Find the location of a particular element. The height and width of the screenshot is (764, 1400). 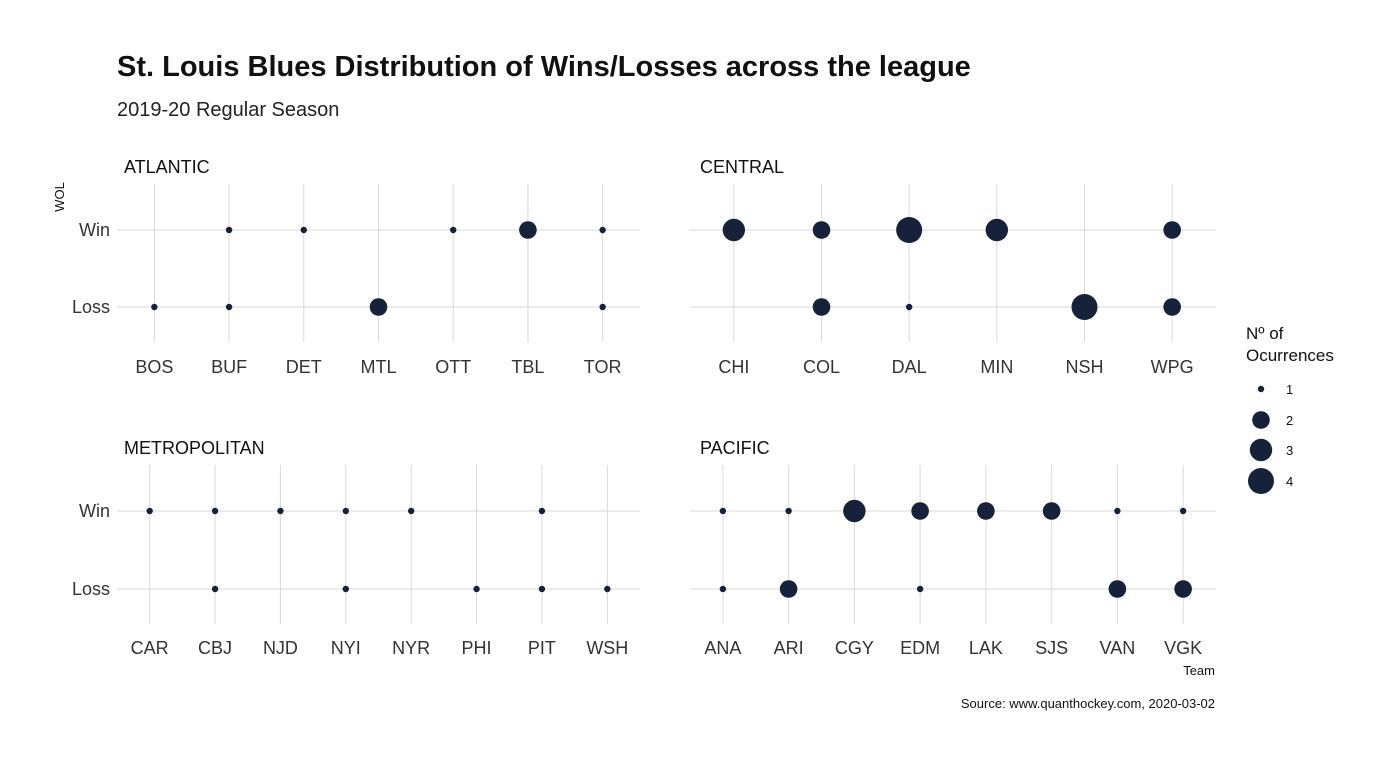

point-ott-win is located at coordinates (453, 230).